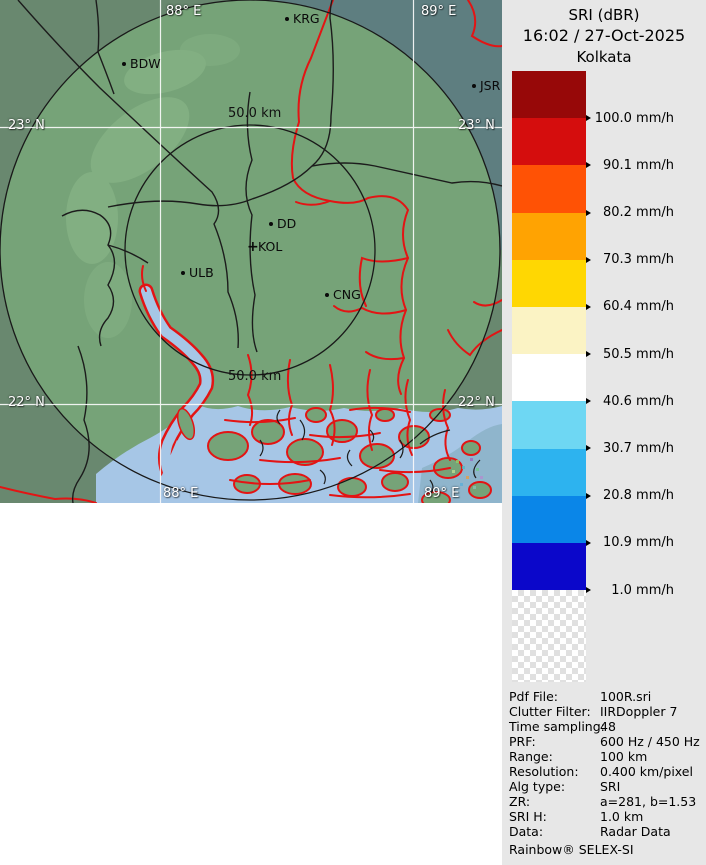 Image resolution: width=706 pixels, height=865 pixels. I want to click on transparency-checker, so click(549, 636).